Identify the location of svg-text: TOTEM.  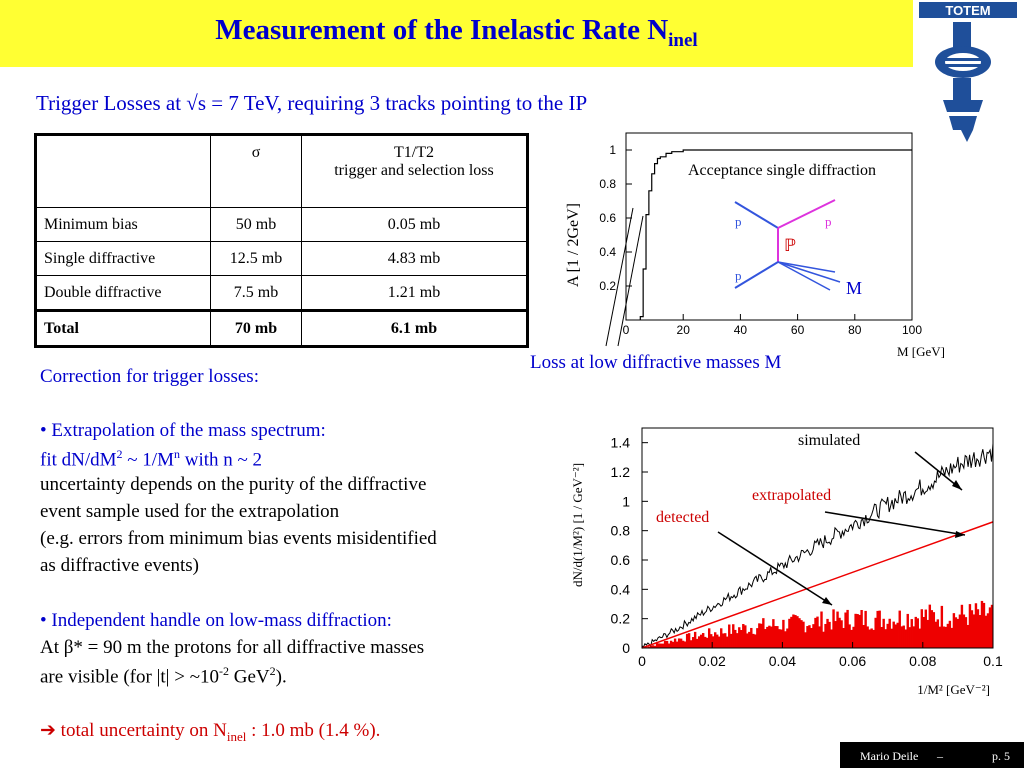
(967, 10).